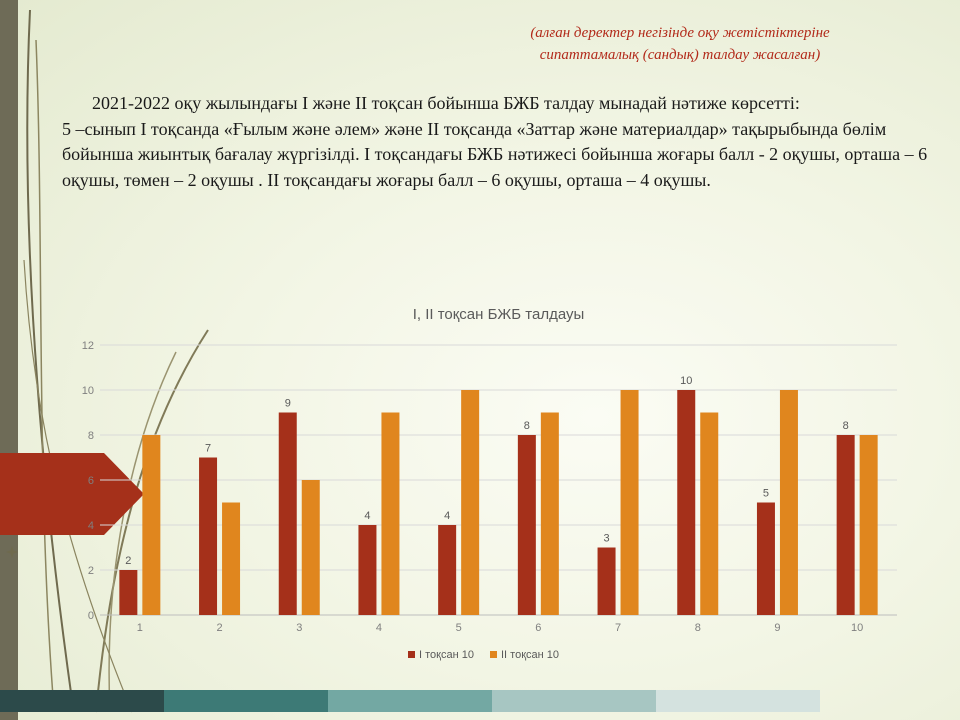 The image size is (960, 720). I want to click on data-label-series1-cat1: 2, so click(128, 561).